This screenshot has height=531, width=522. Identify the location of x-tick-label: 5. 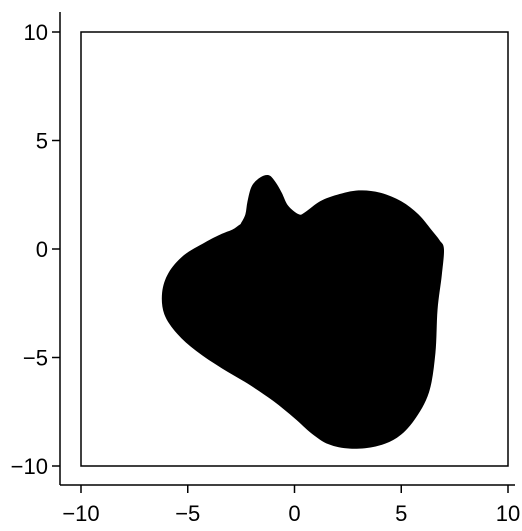
(401, 513).